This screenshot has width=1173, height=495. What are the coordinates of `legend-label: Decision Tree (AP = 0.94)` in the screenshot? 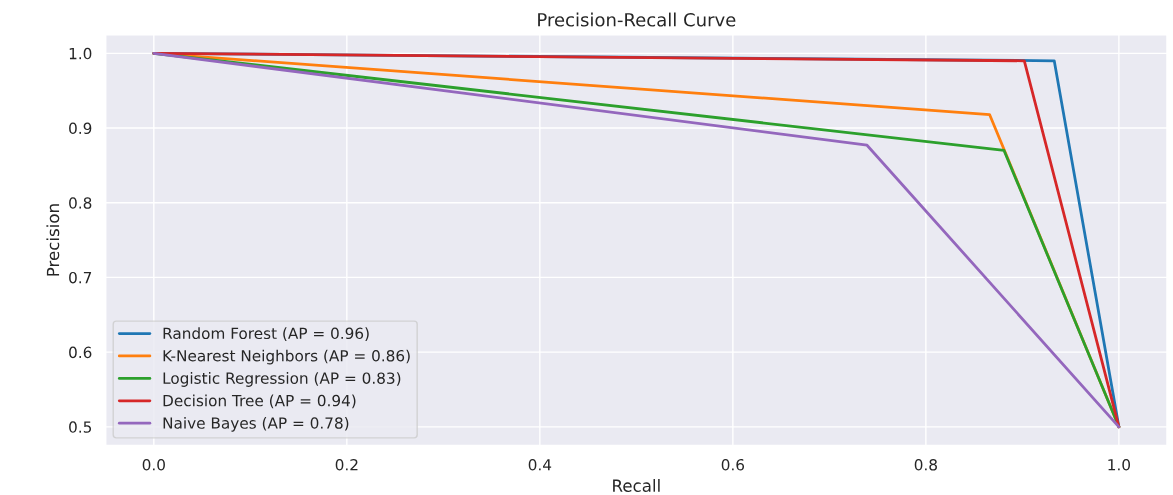 It's located at (259, 401).